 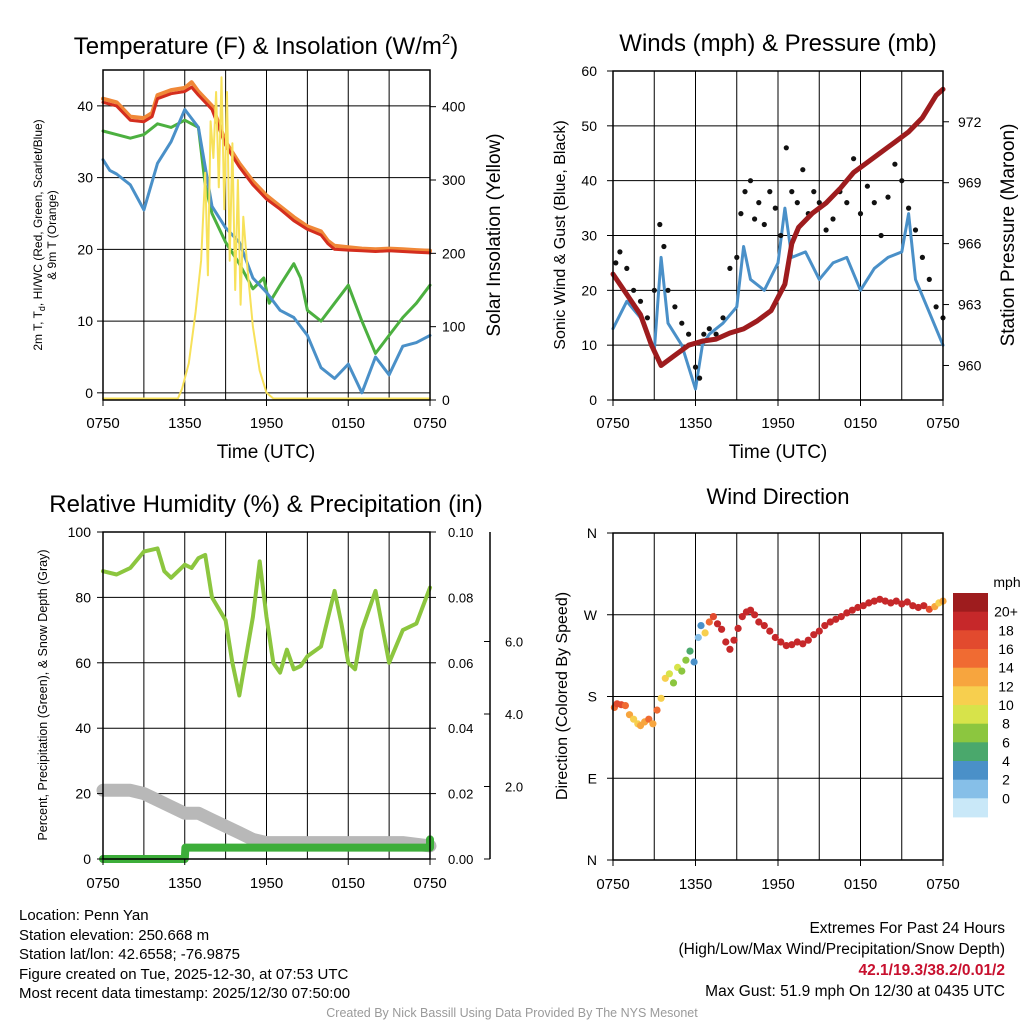 What do you see at coordinates (1006, 630) in the screenshot?
I see `colorbar-label-1: 18` at bounding box center [1006, 630].